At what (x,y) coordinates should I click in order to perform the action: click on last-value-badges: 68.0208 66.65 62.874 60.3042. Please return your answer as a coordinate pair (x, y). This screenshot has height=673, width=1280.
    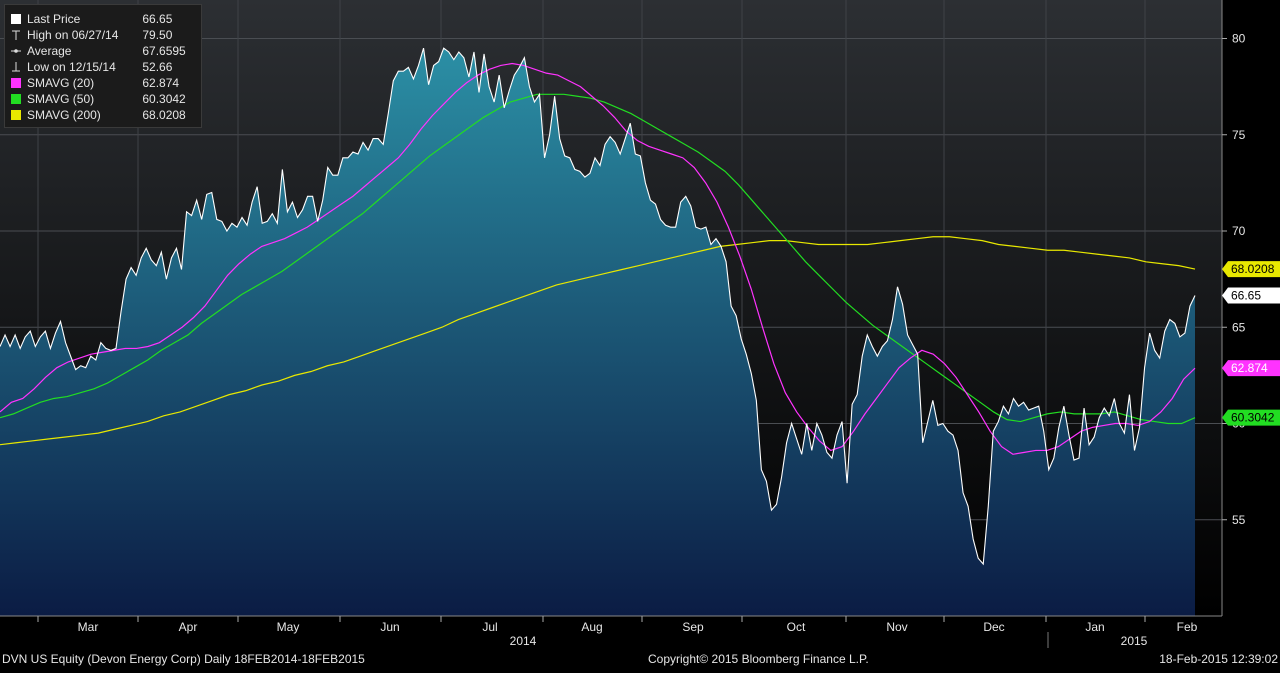
    Looking at the image, I should click on (1251, 343).